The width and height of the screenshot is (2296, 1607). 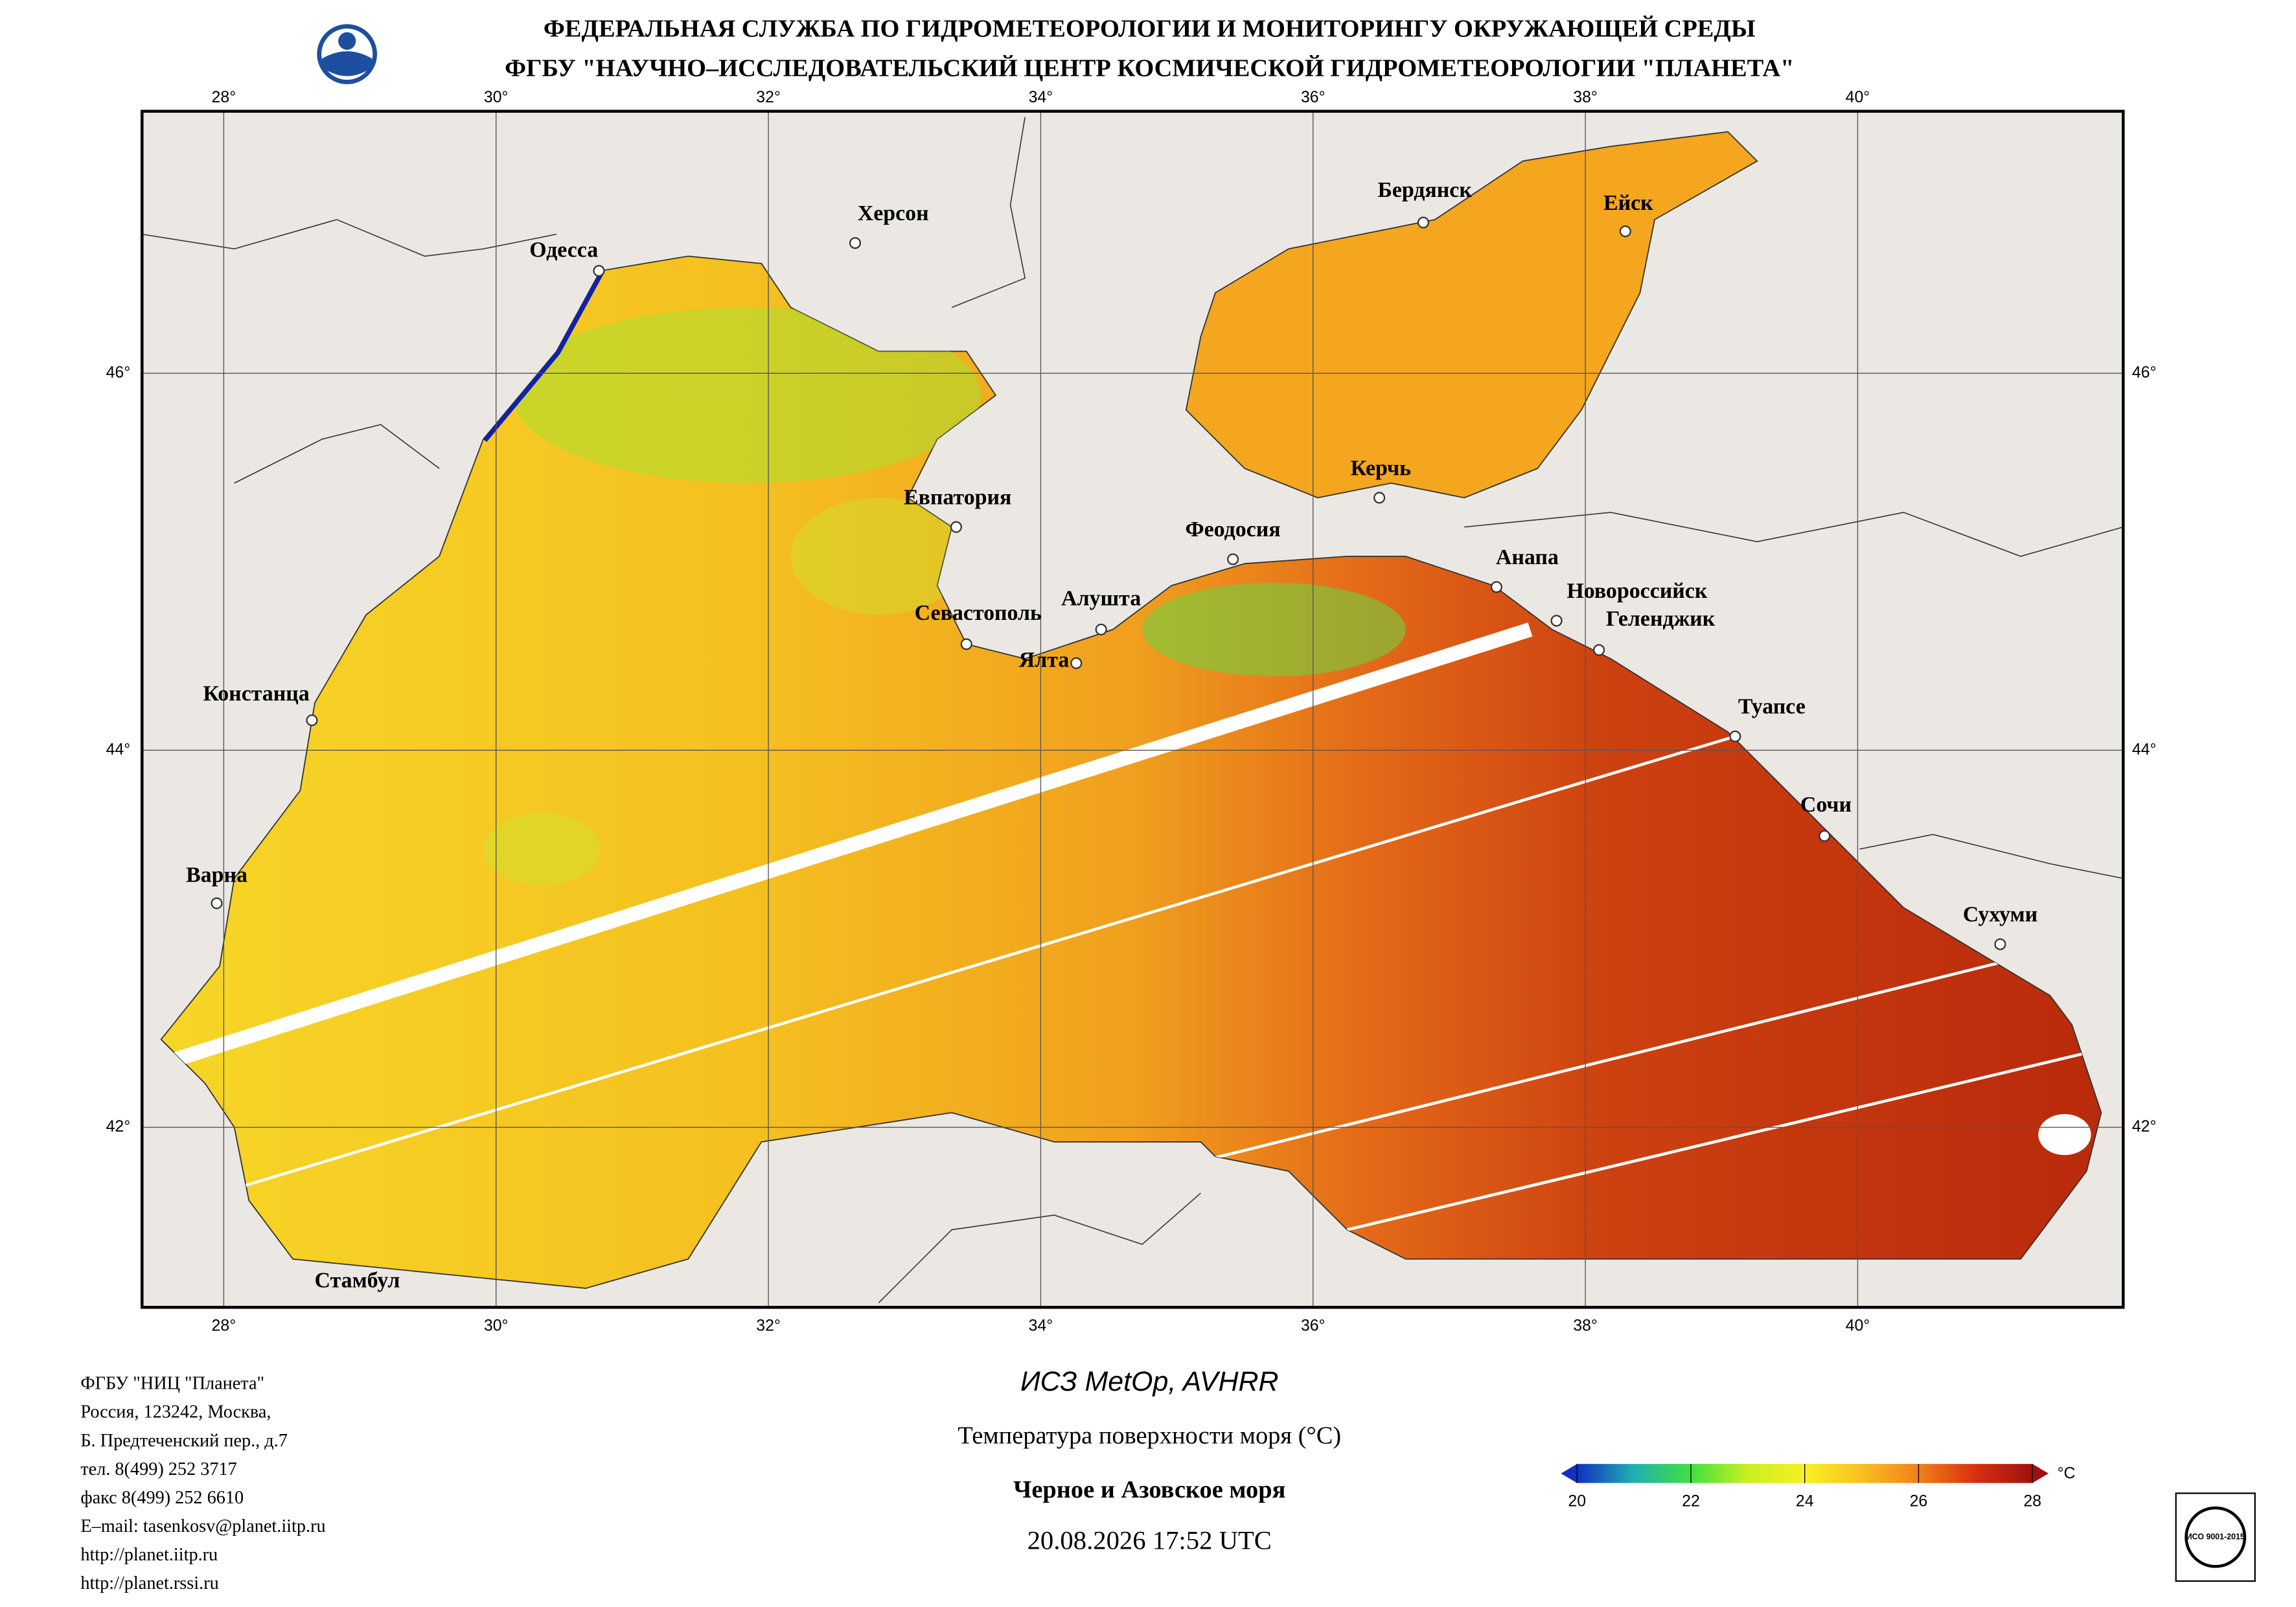 What do you see at coordinates (1661, 619) in the screenshot?
I see `city-label: Геленджик` at bounding box center [1661, 619].